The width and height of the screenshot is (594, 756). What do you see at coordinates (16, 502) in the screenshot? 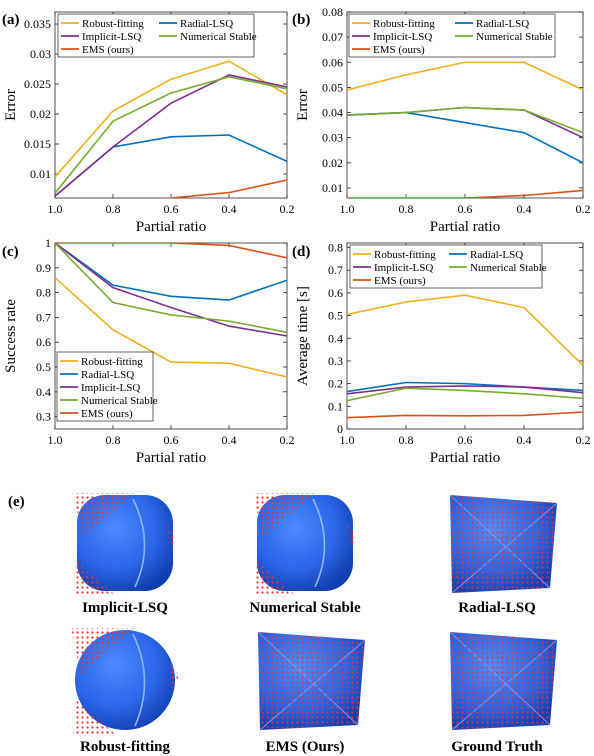
I see `panel-label: (e)` at bounding box center [16, 502].